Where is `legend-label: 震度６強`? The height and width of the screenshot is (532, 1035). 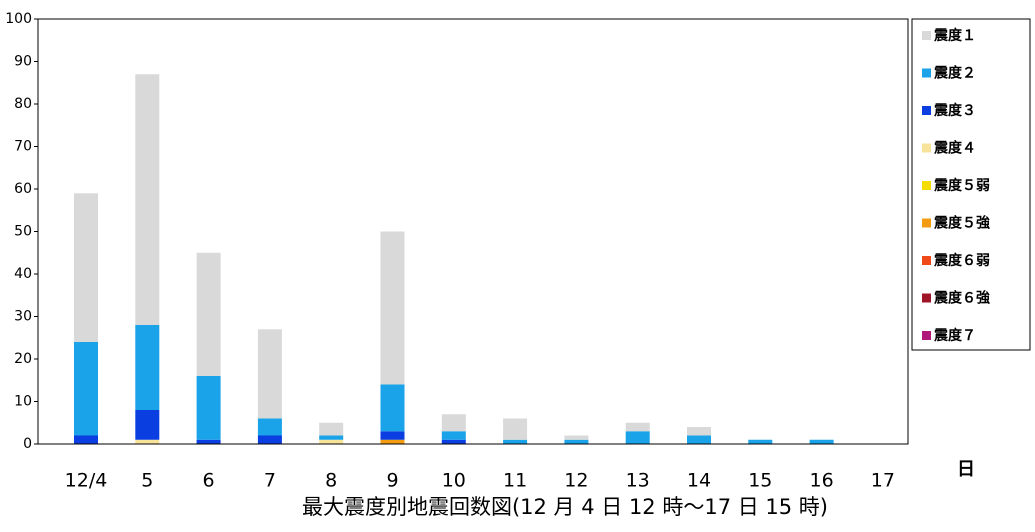 legend-label: 震度６強 is located at coordinates (961, 298).